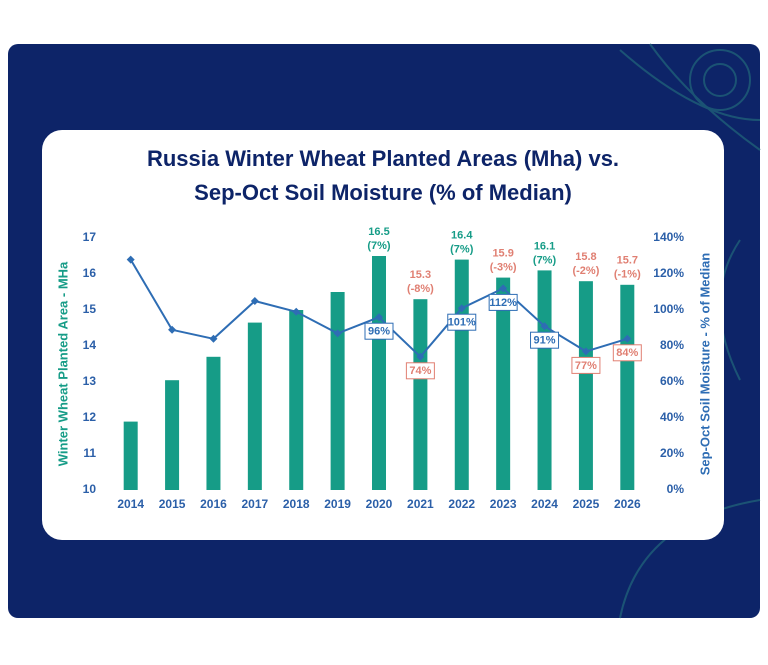 The image size is (768, 665). I want to click on data-label: 15.7, so click(627, 261).